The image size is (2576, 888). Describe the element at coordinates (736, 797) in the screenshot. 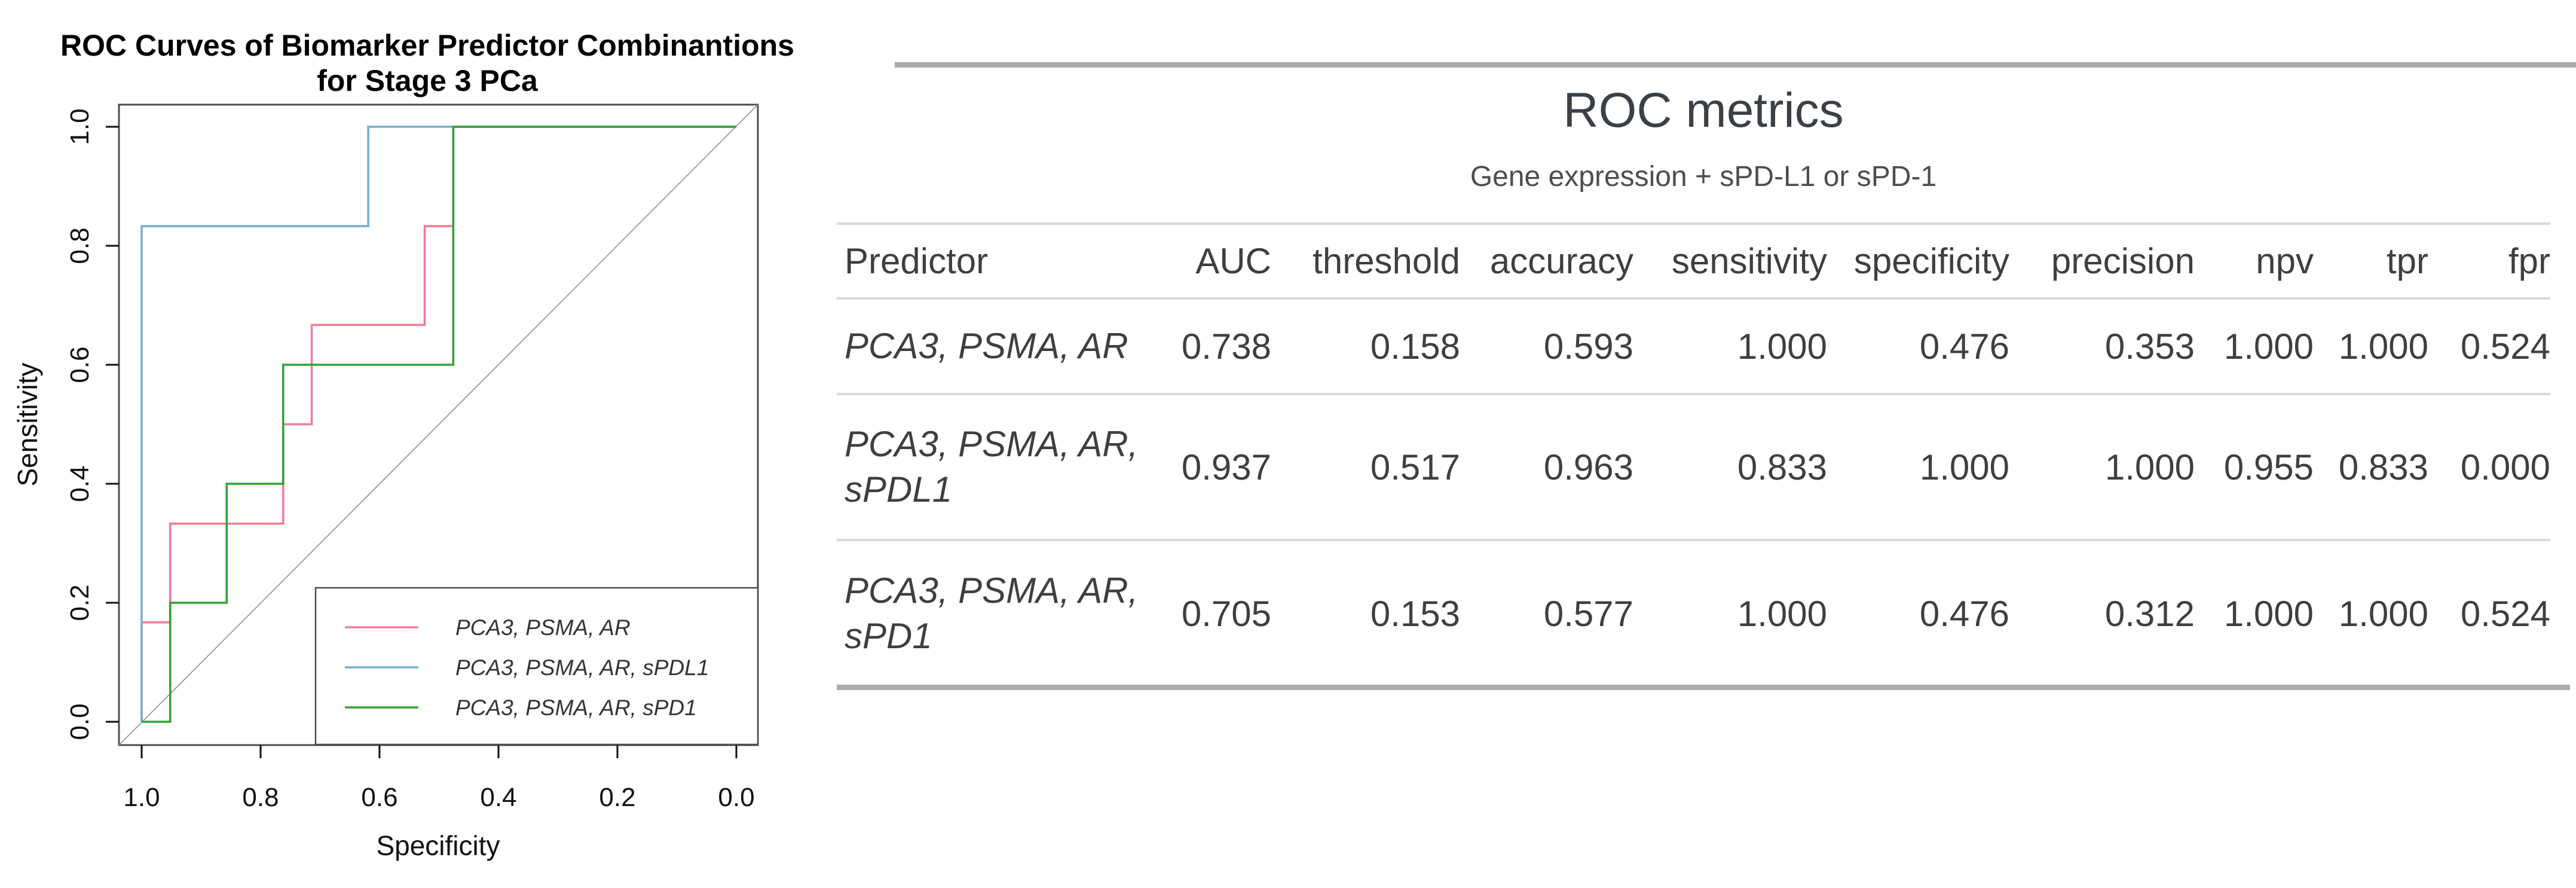

I see `x-tick-label: 0.0` at that location.